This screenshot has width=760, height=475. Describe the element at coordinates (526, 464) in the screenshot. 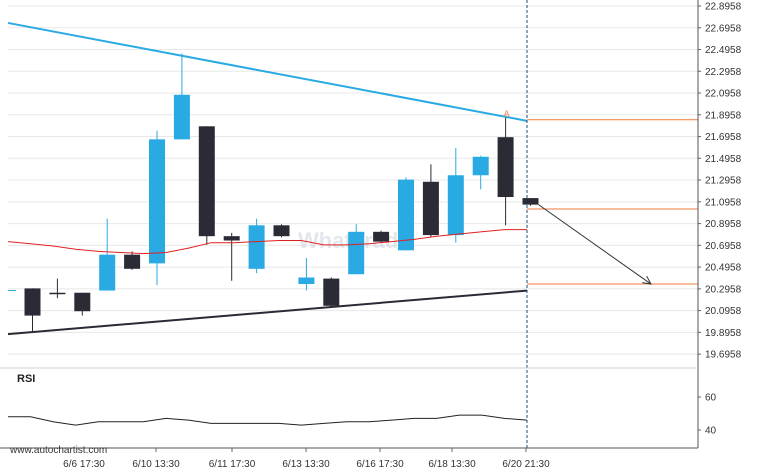

I see `time-tick-label: 6/20 21:30` at that location.